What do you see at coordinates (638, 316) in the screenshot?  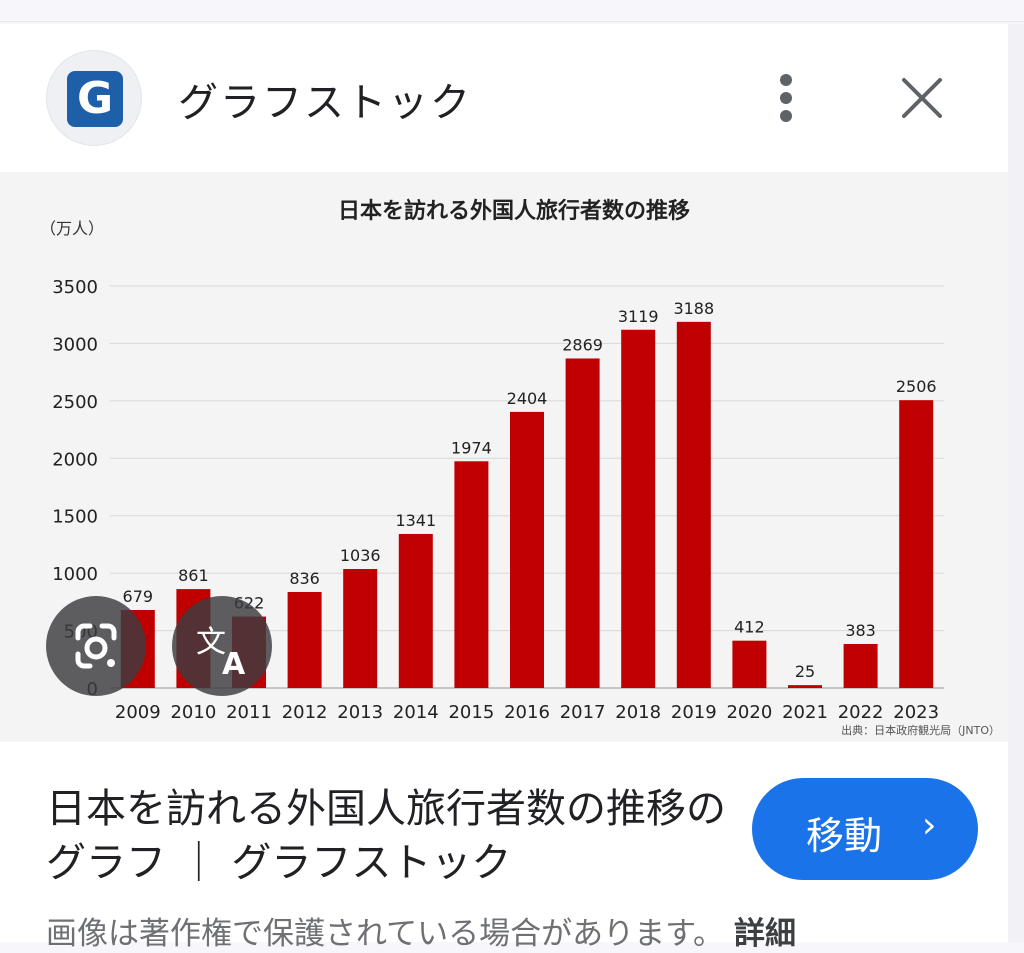 I see `data-label: 3119` at bounding box center [638, 316].